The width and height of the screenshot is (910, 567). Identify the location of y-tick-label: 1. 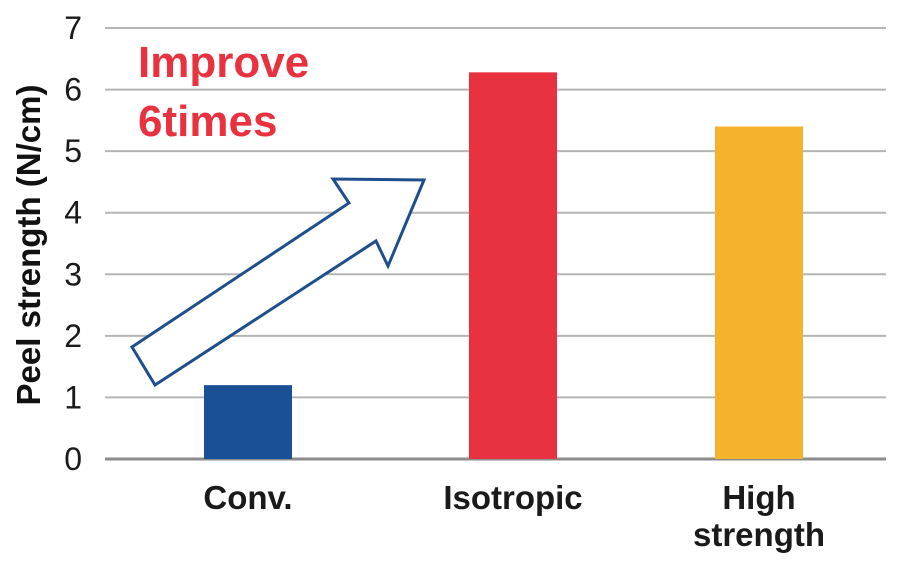
(73, 397).